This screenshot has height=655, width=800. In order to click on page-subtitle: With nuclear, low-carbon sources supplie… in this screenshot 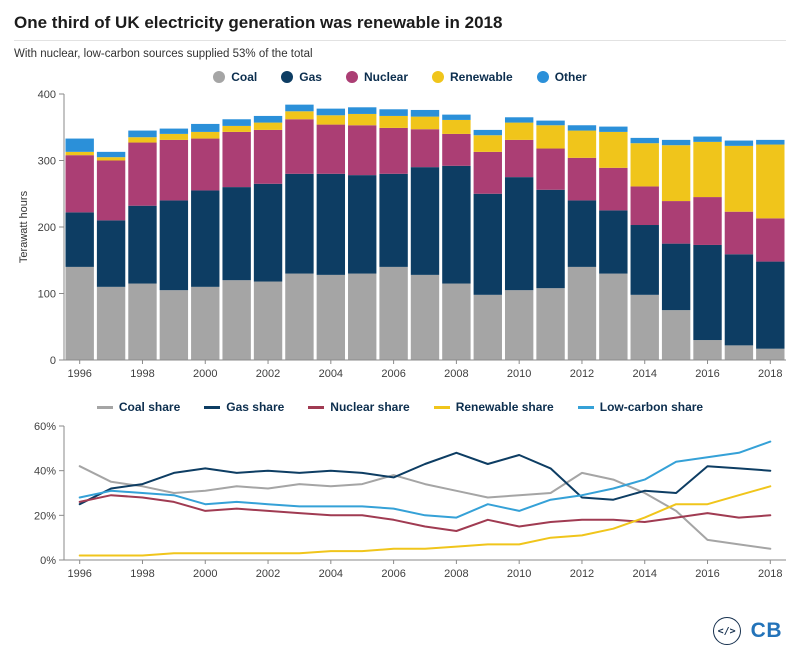, I will do `click(163, 54)`.